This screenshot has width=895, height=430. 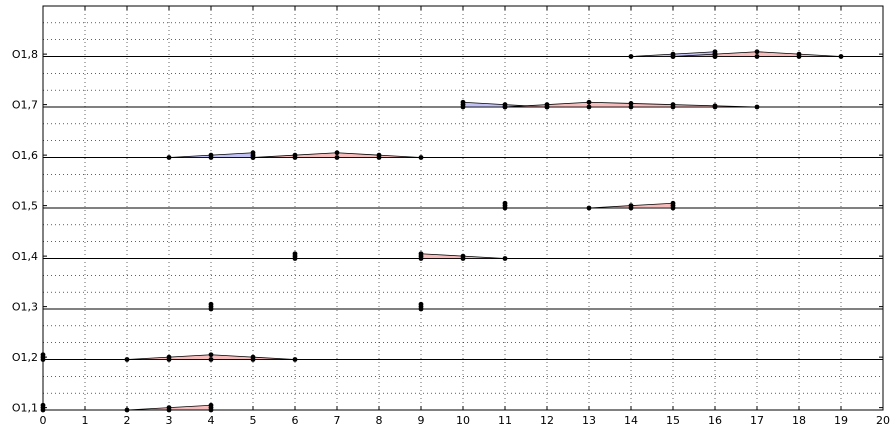 I want to click on y-tick-label: O1,8, so click(x=25, y=54).